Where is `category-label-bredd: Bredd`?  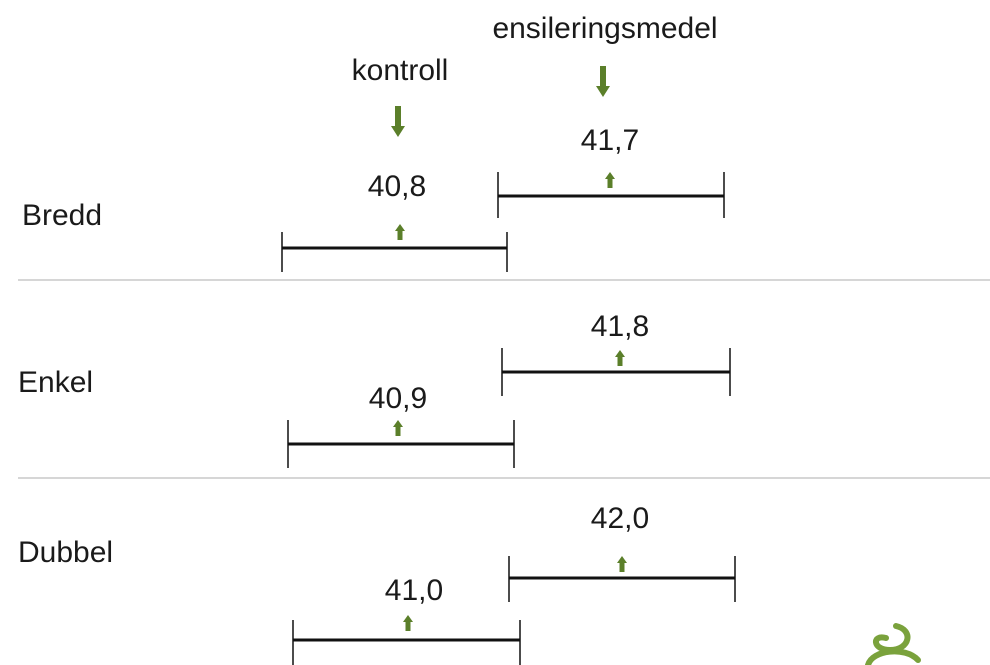
category-label-bredd: Bredd is located at coordinates (62, 215).